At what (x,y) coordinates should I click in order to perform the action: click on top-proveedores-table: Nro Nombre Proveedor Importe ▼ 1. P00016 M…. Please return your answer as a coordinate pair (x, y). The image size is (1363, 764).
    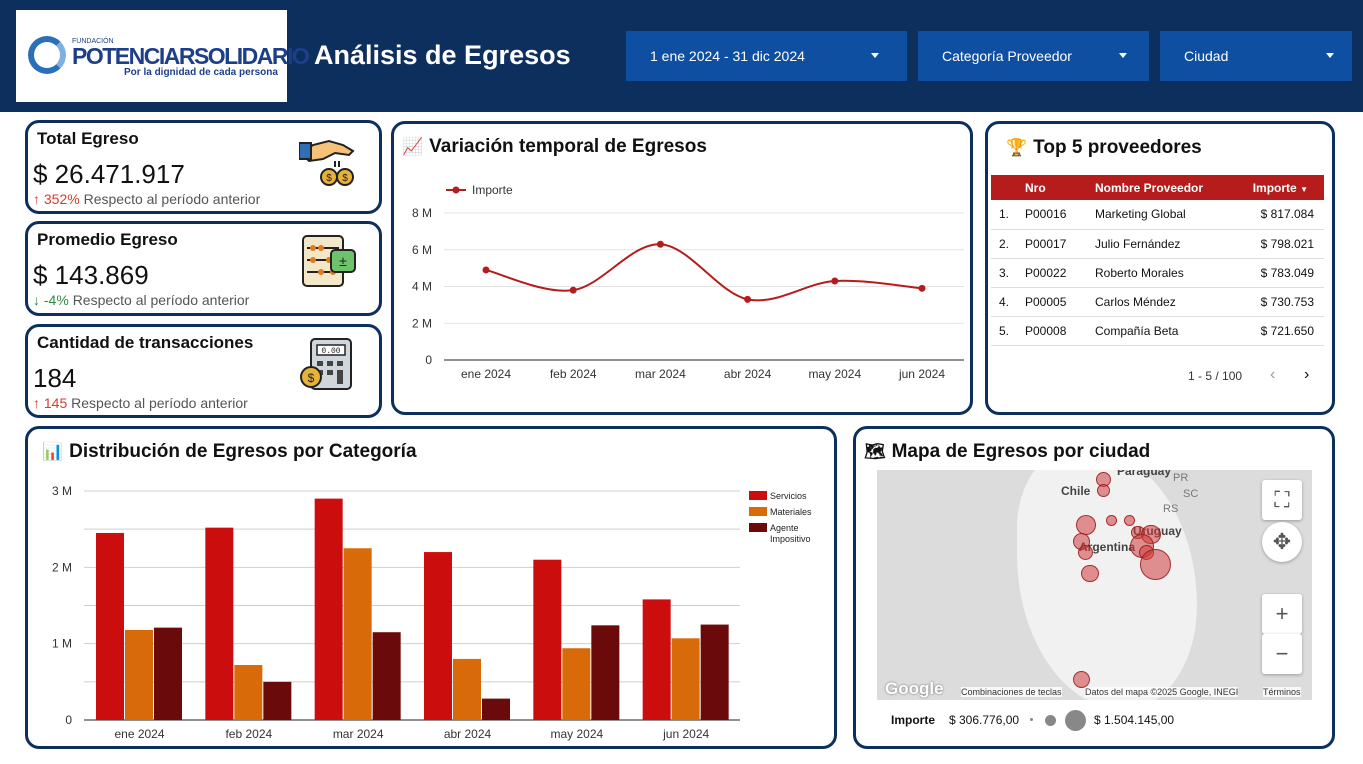
    Looking at the image, I should click on (1157, 260).